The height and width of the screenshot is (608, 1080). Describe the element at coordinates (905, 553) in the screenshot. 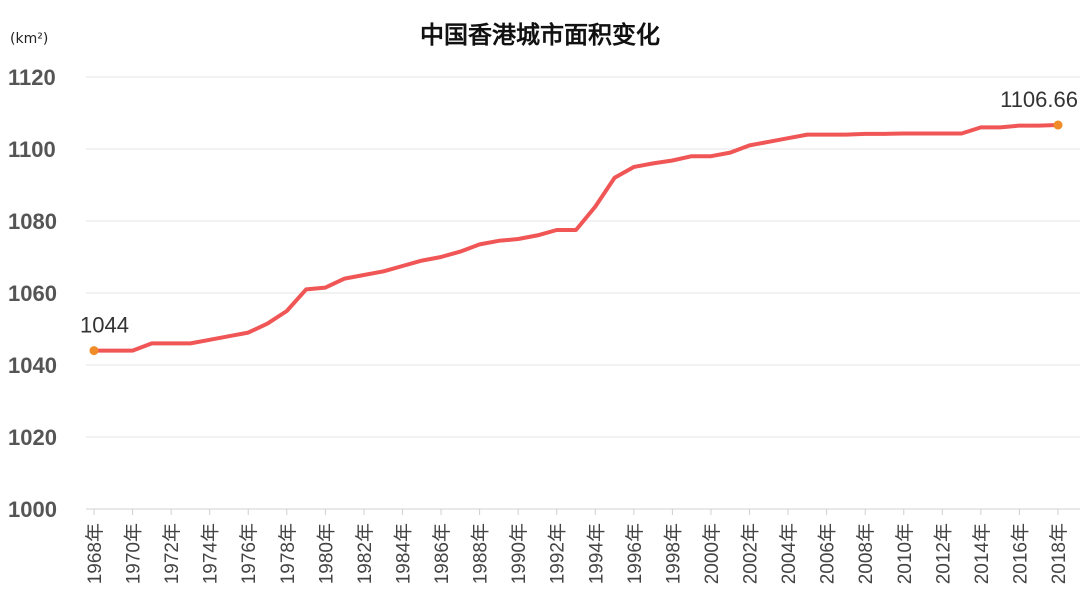

I see `x-tick-label: 2010年` at that location.